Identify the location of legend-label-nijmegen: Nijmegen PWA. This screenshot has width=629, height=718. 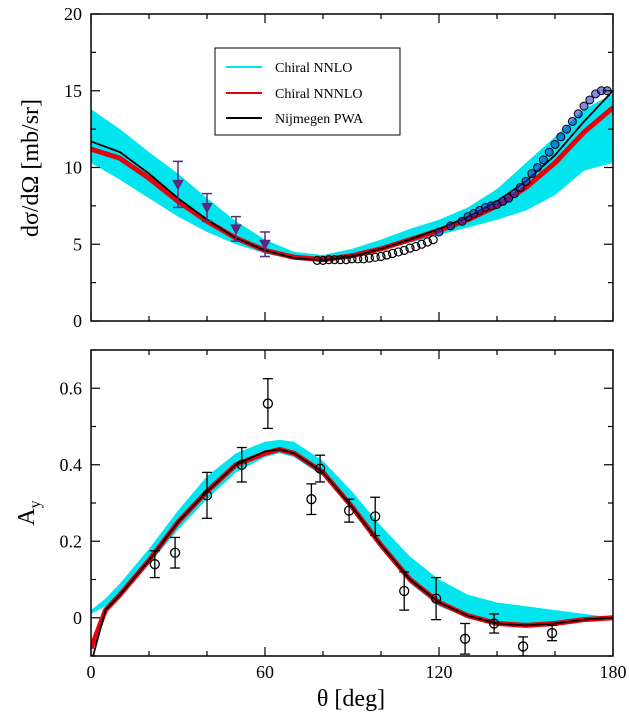
(319, 119).